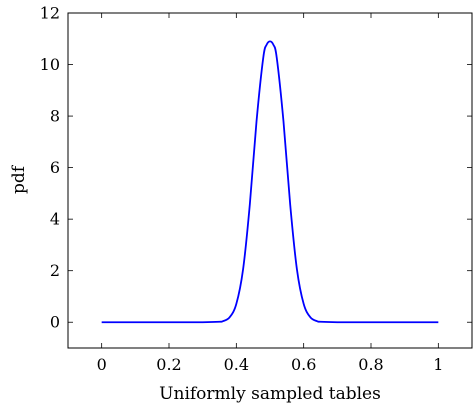  Describe the element at coordinates (55, 270) in the screenshot. I see `y-tick-label: 2` at that location.